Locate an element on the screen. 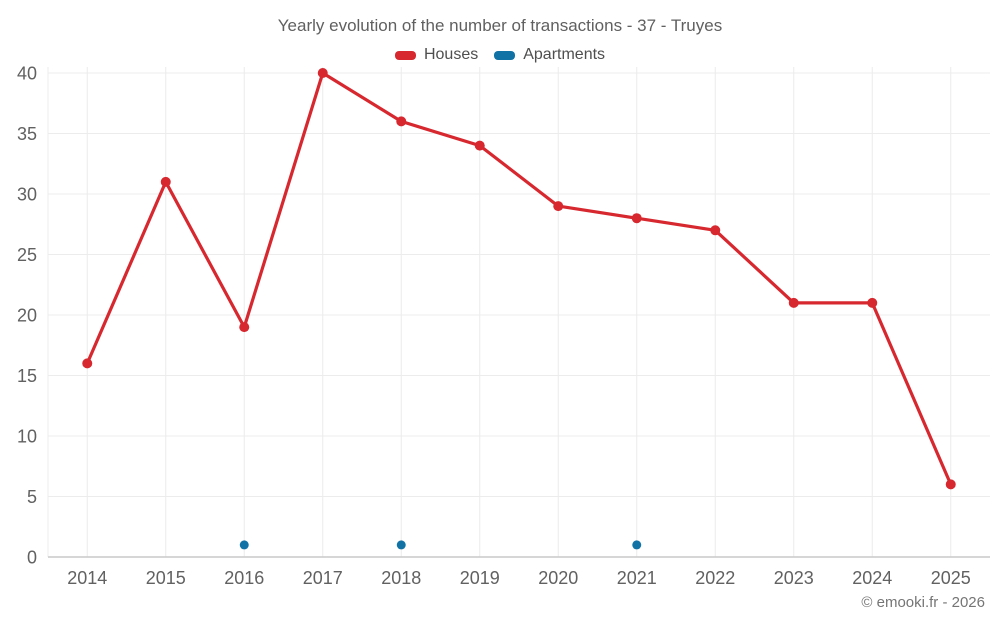 The height and width of the screenshot is (625, 1000). legend-item-houses: Houses is located at coordinates (436, 55).